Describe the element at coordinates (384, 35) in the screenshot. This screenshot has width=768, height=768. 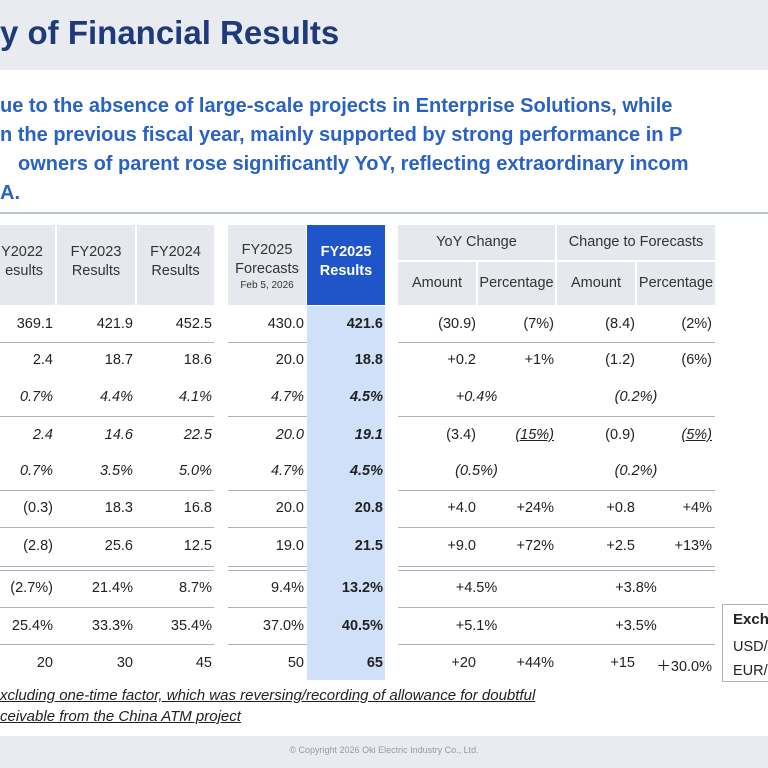
I see `title-bar` at that location.